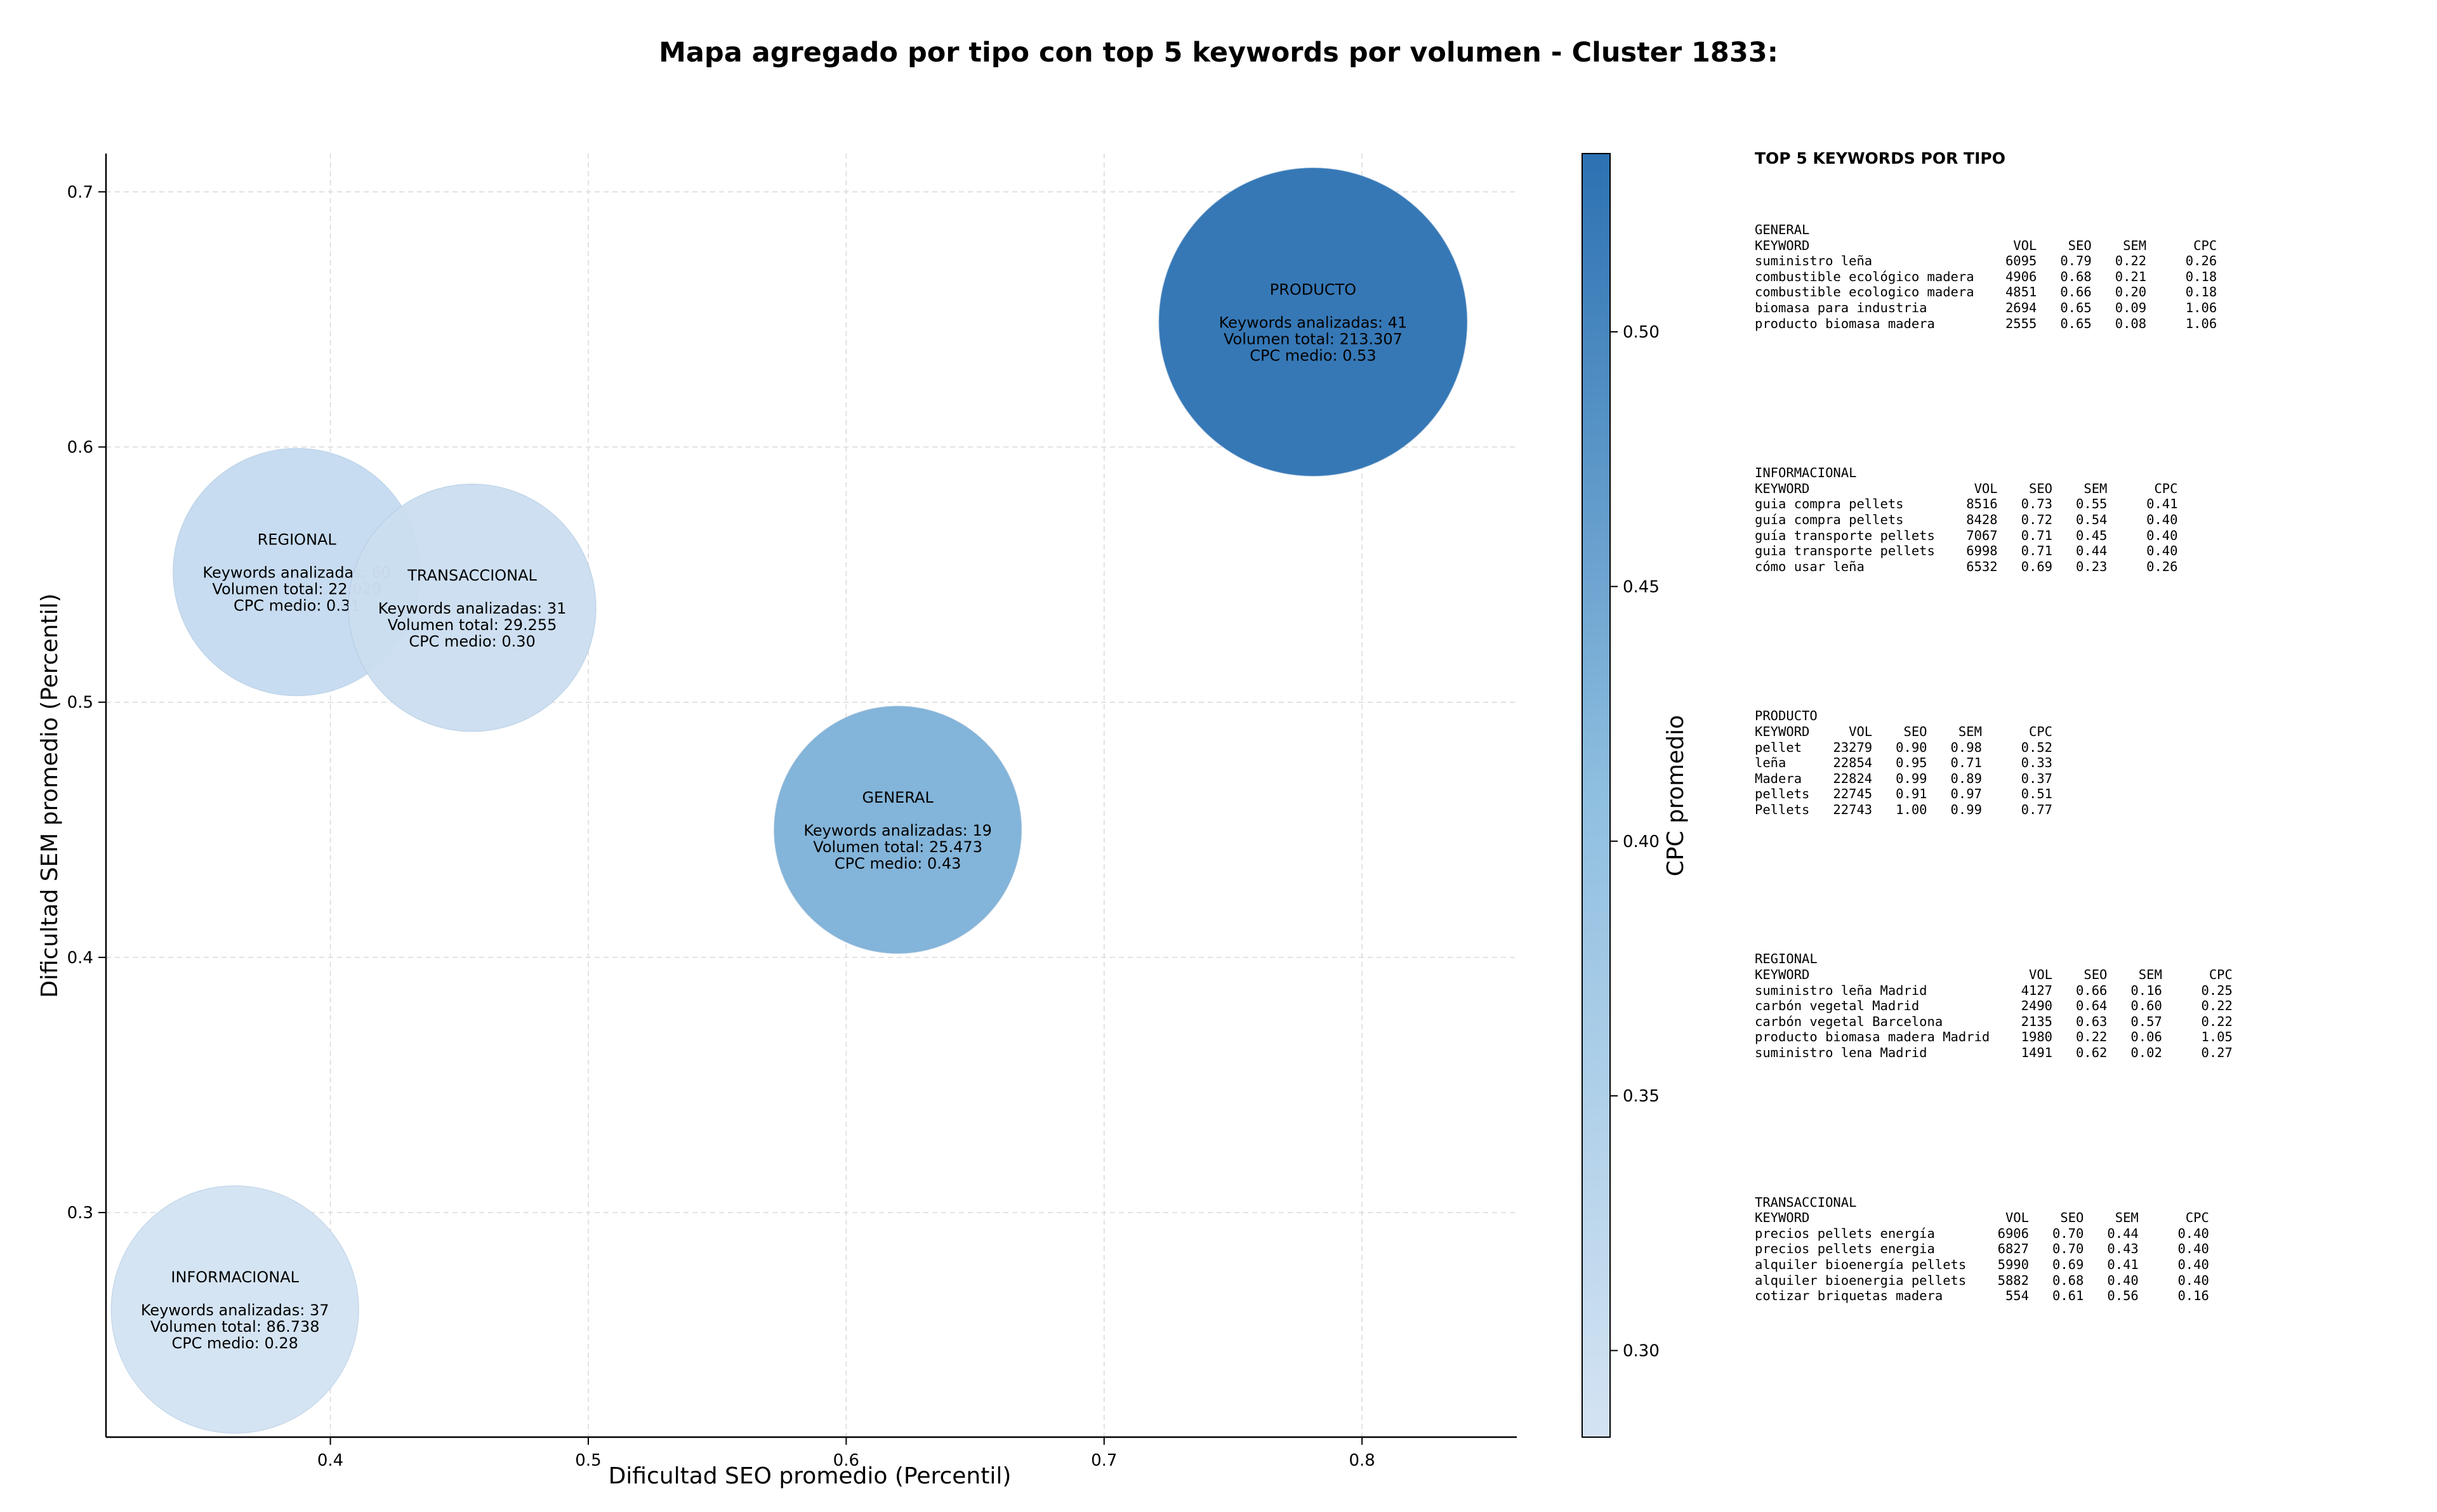 This screenshot has width=2437, height=1512. What do you see at coordinates (1903, 763) in the screenshot?
I see `keyword-line: leña 22854 0.95 0.71 0.33` at bounding box center [1903, 763].